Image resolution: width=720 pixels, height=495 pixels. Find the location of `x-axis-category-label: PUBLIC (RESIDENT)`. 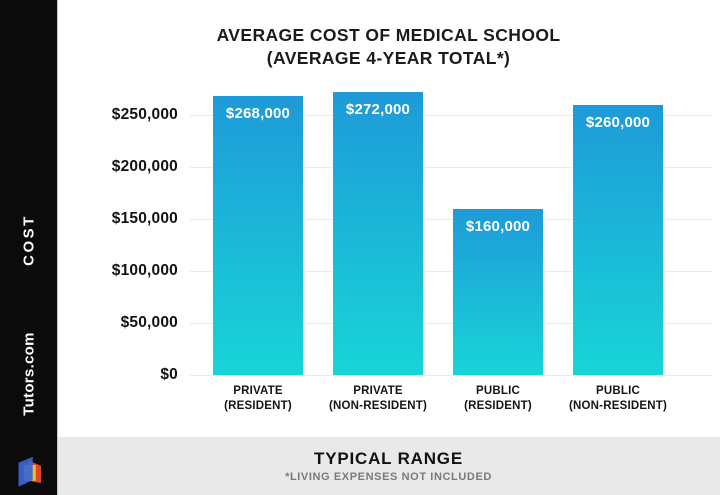

x-axis-category-label: PUBLIC (RESIDENT) is located at coordinates (498, 399).